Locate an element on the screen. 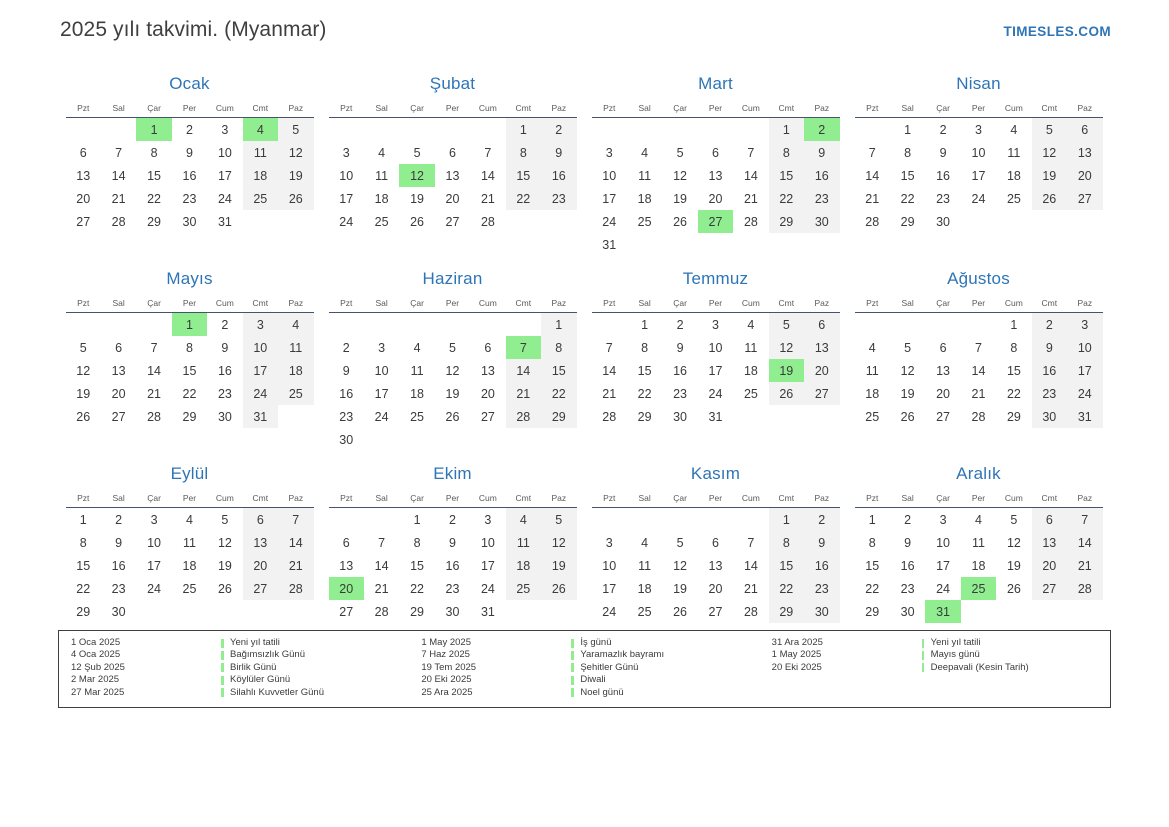 The image size is (1169, 827). day-cell-holiday: 1 is located at coordinates (154, 129).